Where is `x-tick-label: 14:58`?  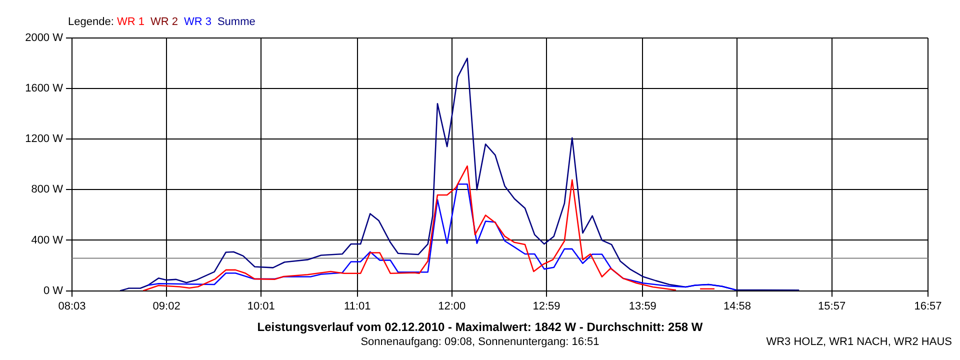 x-tick-label: 14:58 is located at coordinates (737, 306).